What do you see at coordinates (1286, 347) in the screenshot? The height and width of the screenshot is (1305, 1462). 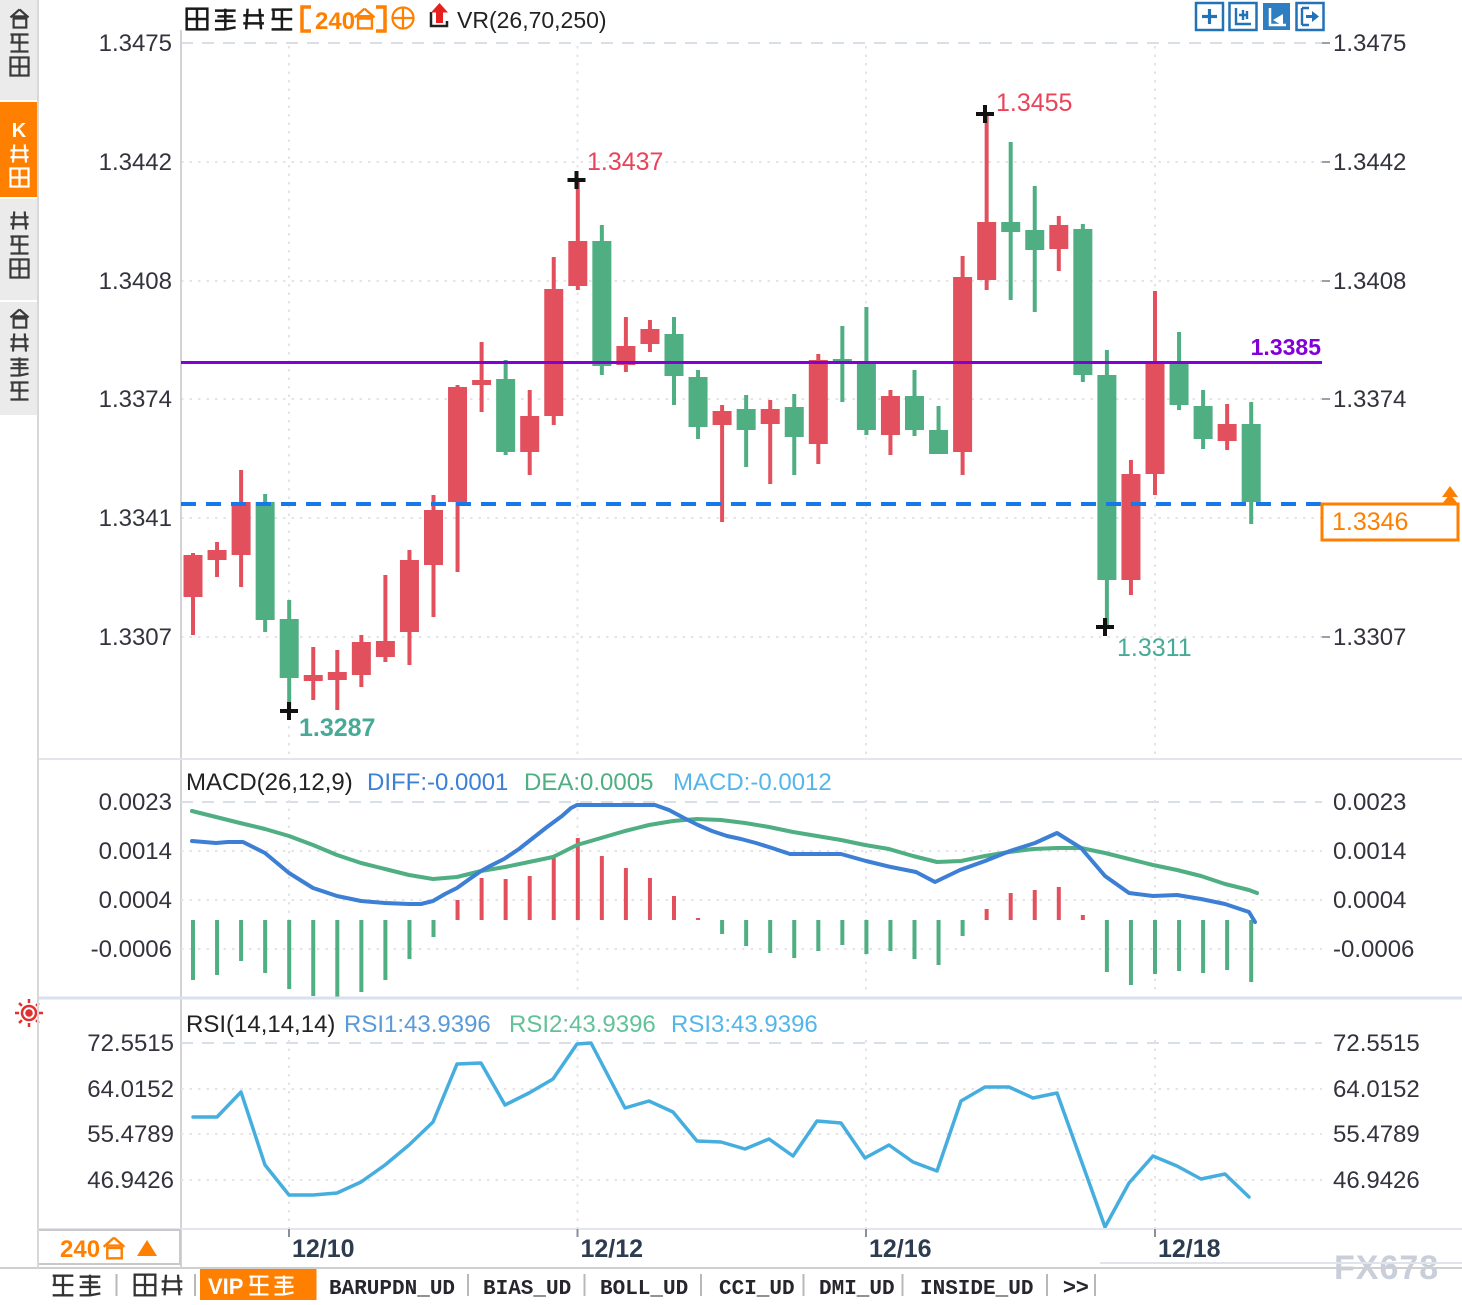 I see `svg-text: 1.3385` at bounding box center [1286, 347].